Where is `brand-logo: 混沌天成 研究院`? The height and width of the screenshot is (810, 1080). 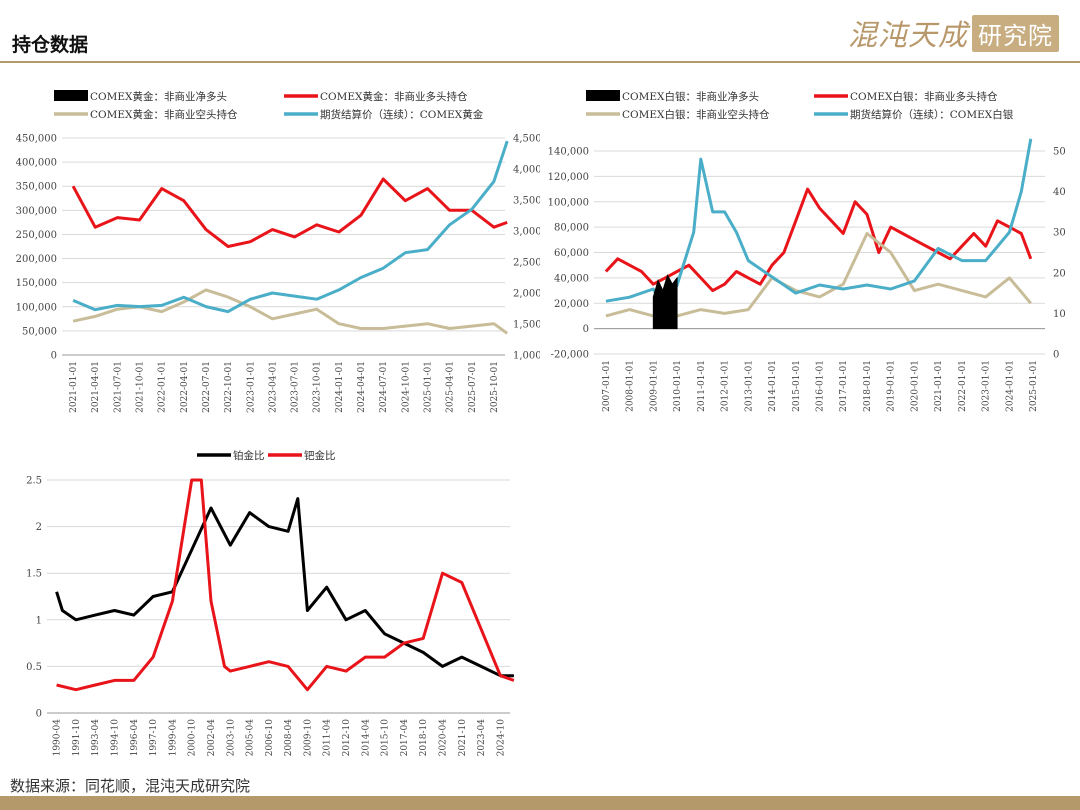
brand-logo: 混沌天成 研究院 is located at coordinates (954, 33).